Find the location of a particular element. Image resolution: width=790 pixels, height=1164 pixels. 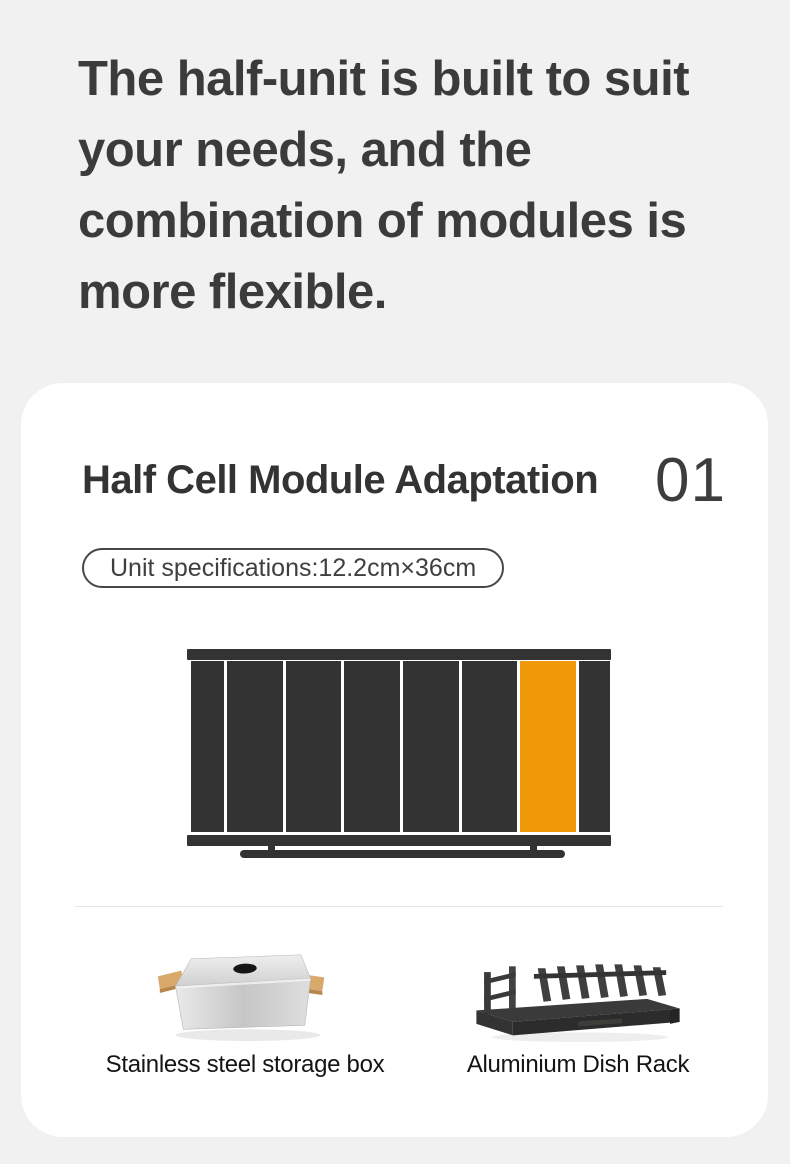

stainless-steel-storage-box-image is located at coordinates (245, 993).